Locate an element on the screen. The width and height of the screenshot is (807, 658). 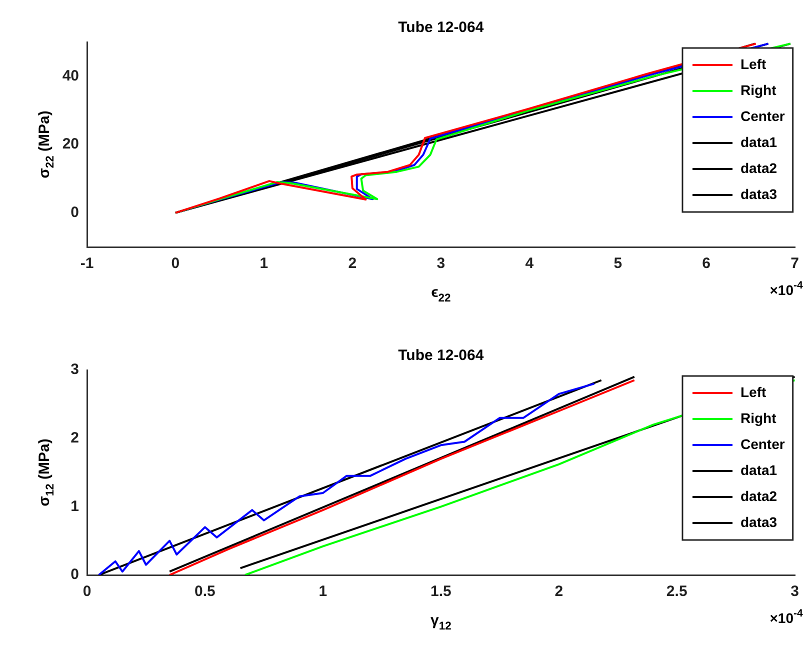
y-tick-label: 20 is located at coordinates (70, 144).